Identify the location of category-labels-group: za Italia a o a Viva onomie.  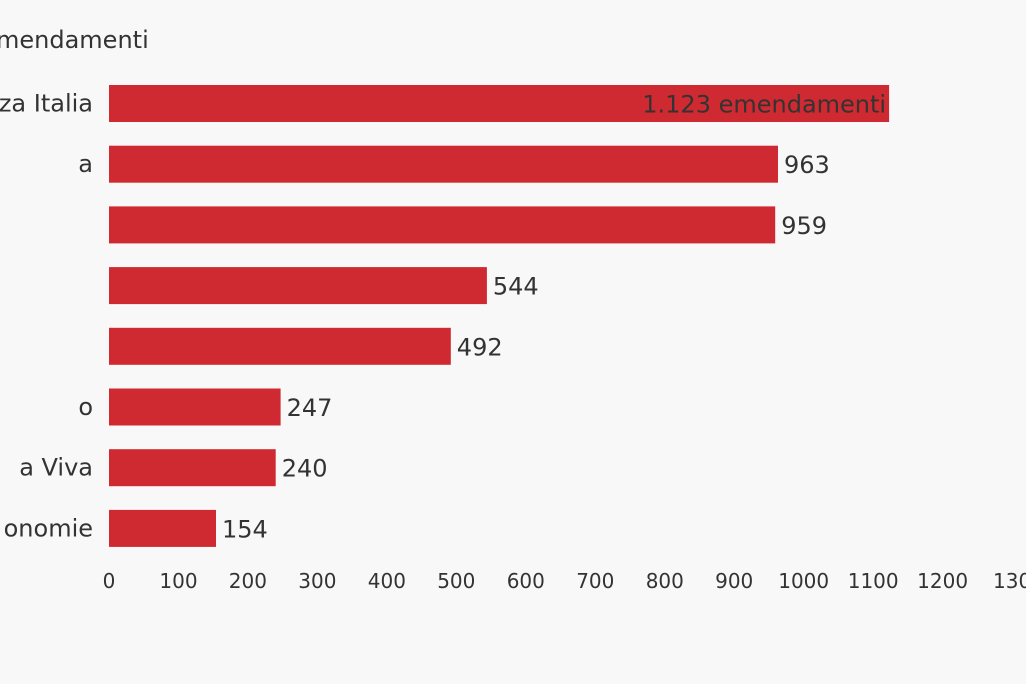
(46, 316).